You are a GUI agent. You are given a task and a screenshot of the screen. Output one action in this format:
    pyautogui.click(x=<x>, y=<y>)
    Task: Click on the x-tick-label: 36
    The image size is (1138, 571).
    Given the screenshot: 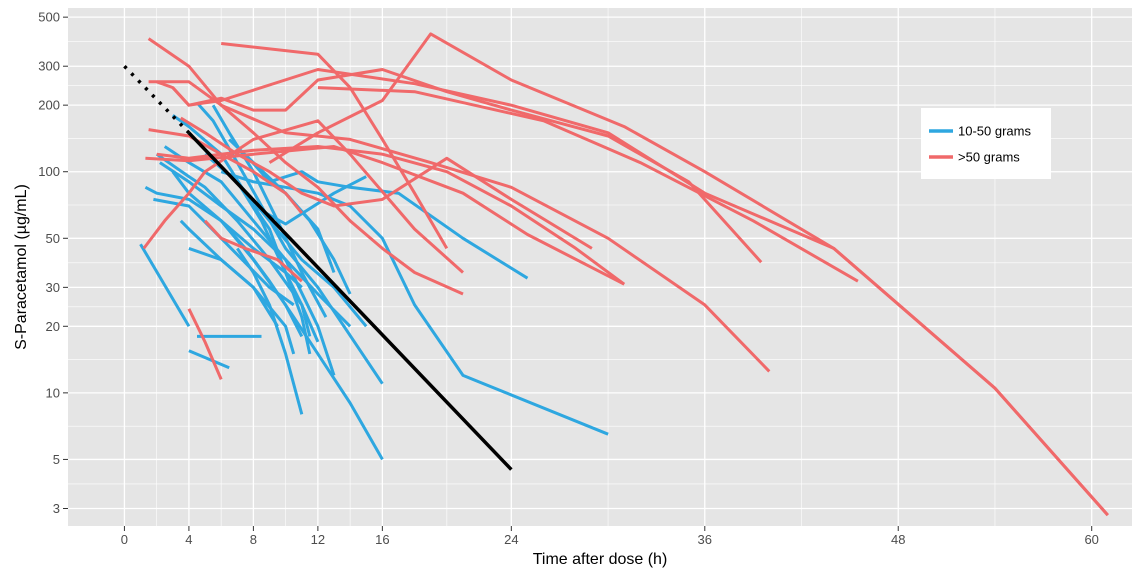 What is the action you would take?
    pyautogui.click(x=705, y=539)
    